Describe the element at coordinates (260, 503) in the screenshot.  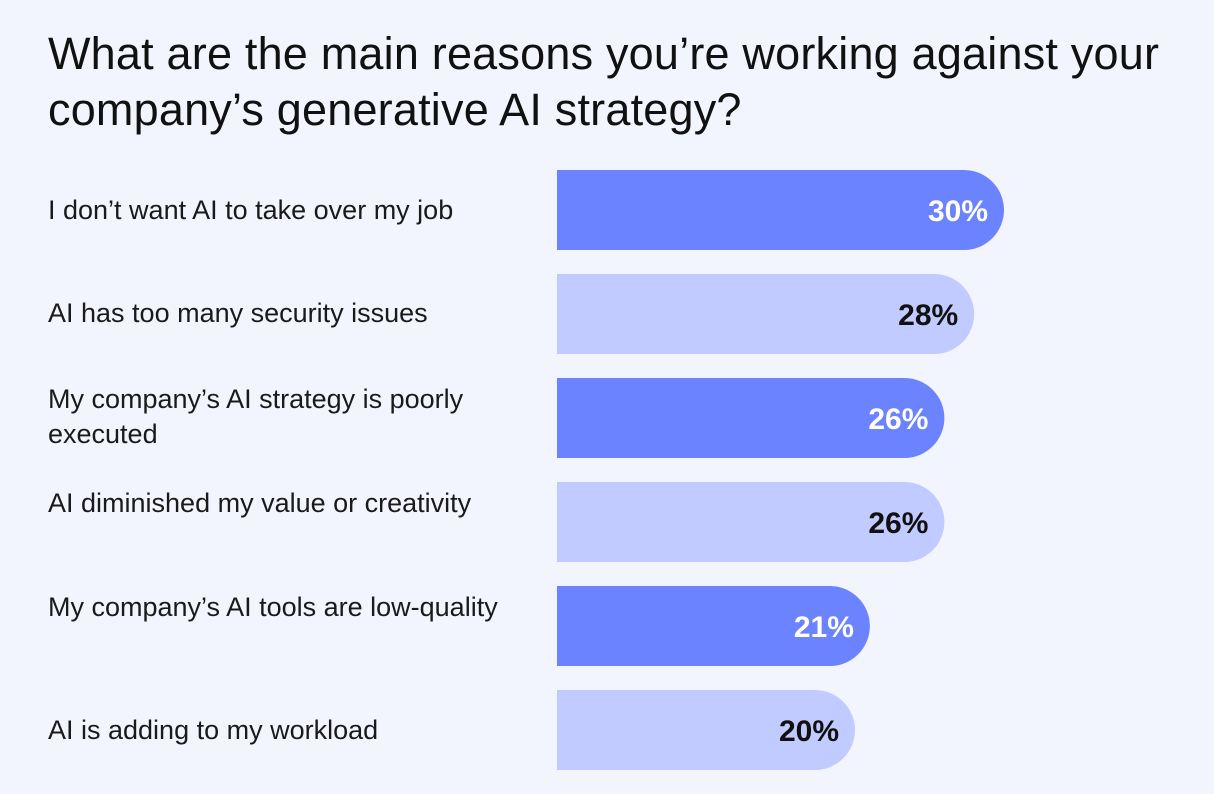
I see `category-label: AI diminished my value or creativity` at that location.